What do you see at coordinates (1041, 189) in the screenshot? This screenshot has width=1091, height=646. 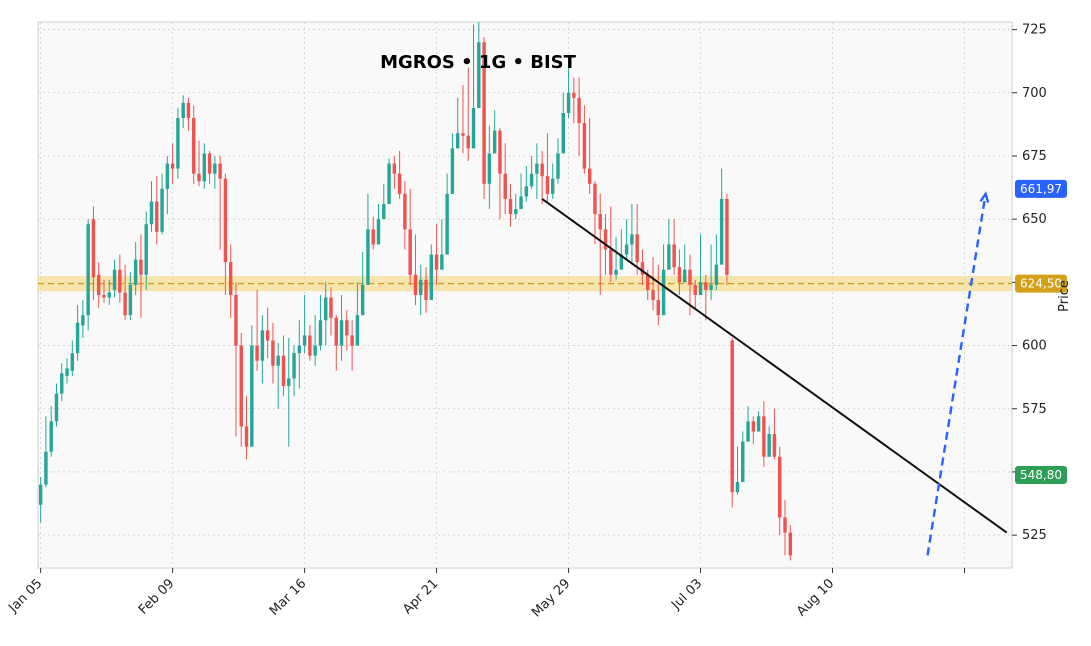 I see `price-badge-text: 661,97` at bounding box center [1041, 189].